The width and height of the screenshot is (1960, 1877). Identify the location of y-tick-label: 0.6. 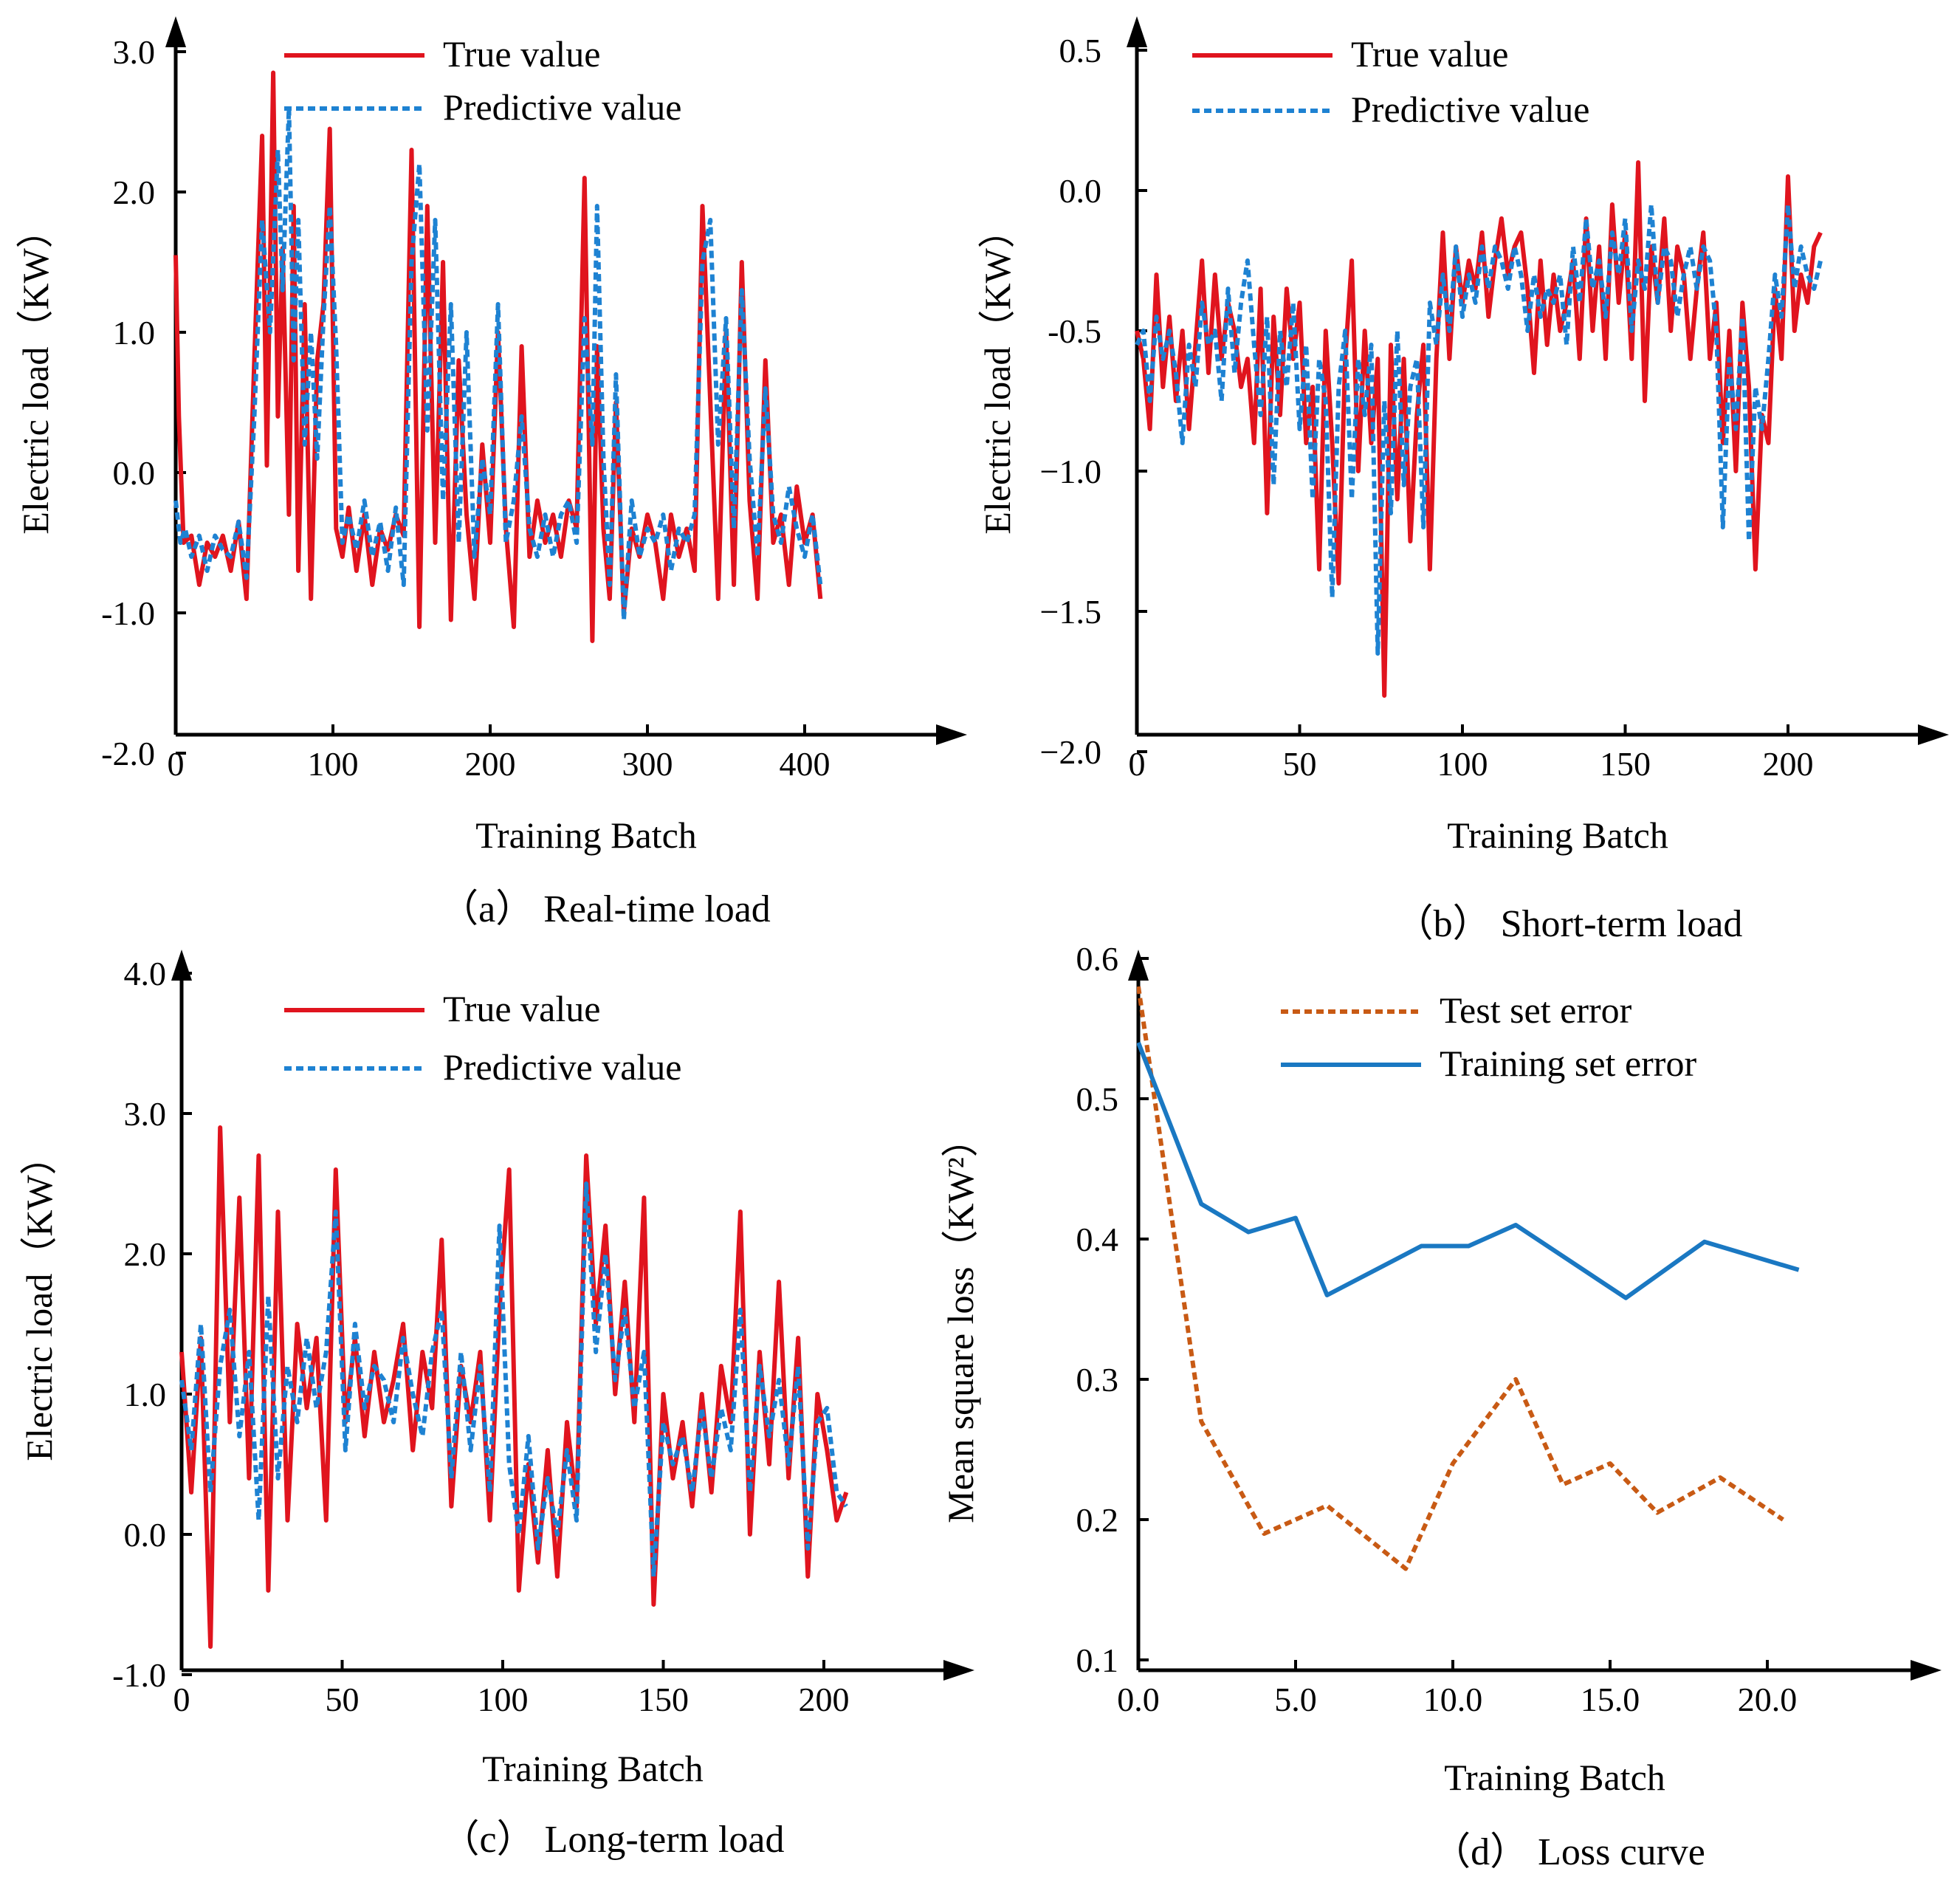
(1097, 959).